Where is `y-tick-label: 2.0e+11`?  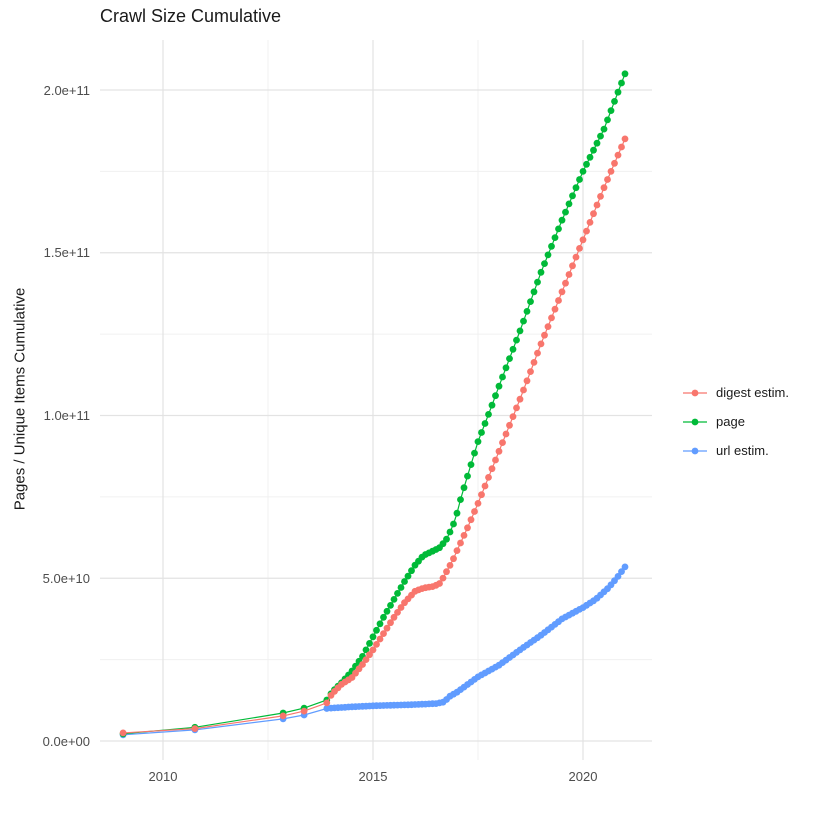
y-tick-label: 2.0e+11 is located at coordinates (66, 90).